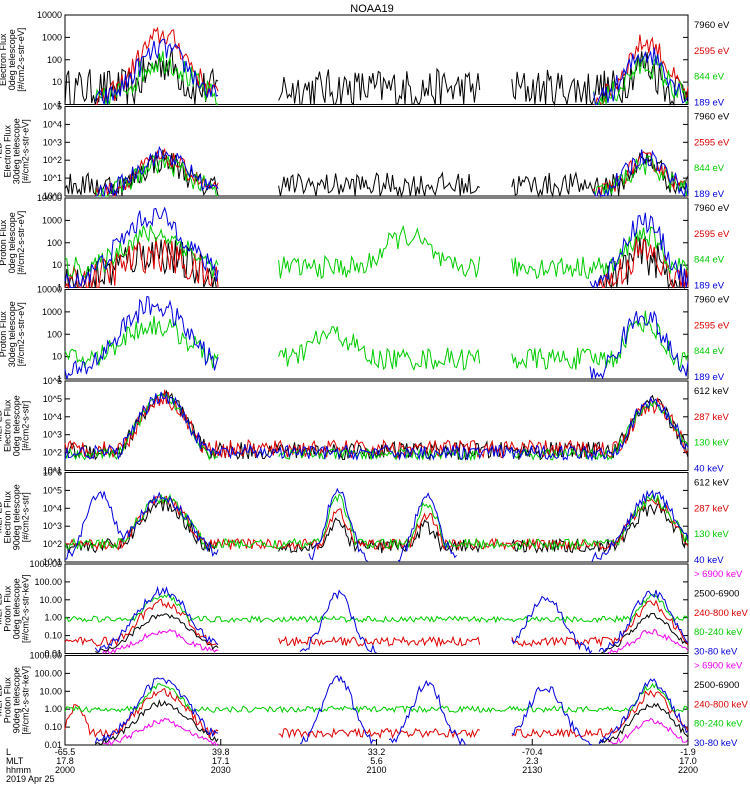  I want to click on x-tick-label: 5.6, so click(376, 761).